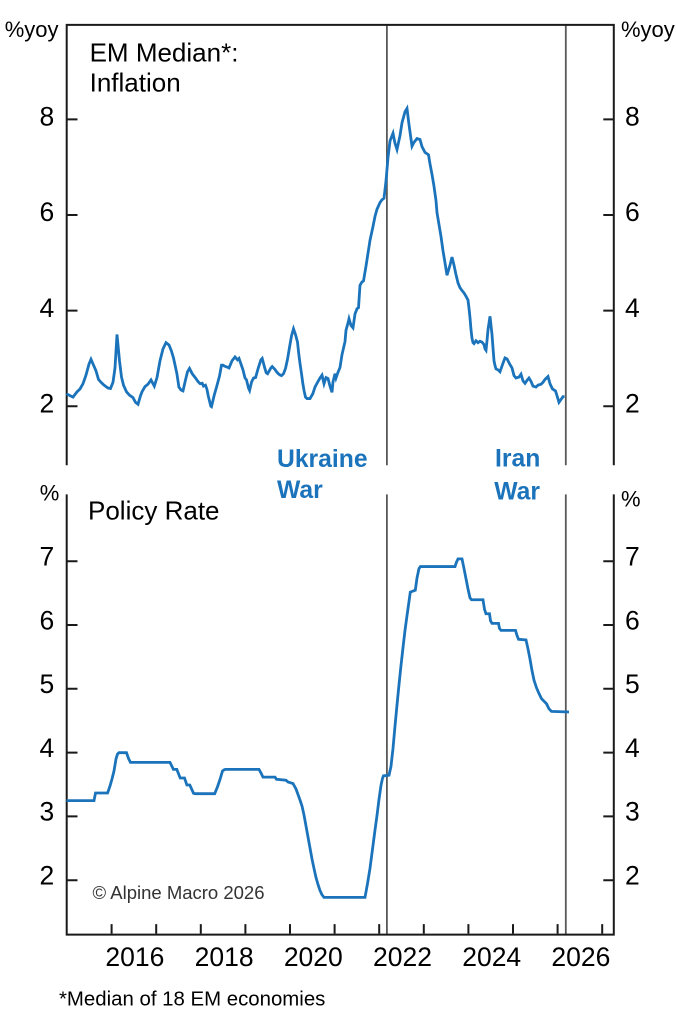 The width and height of the screenshot is (677, 1024). Describe the element at coordinates (154, 511) in the screenshot. I see `svg-text: Policy Rate` at that location.